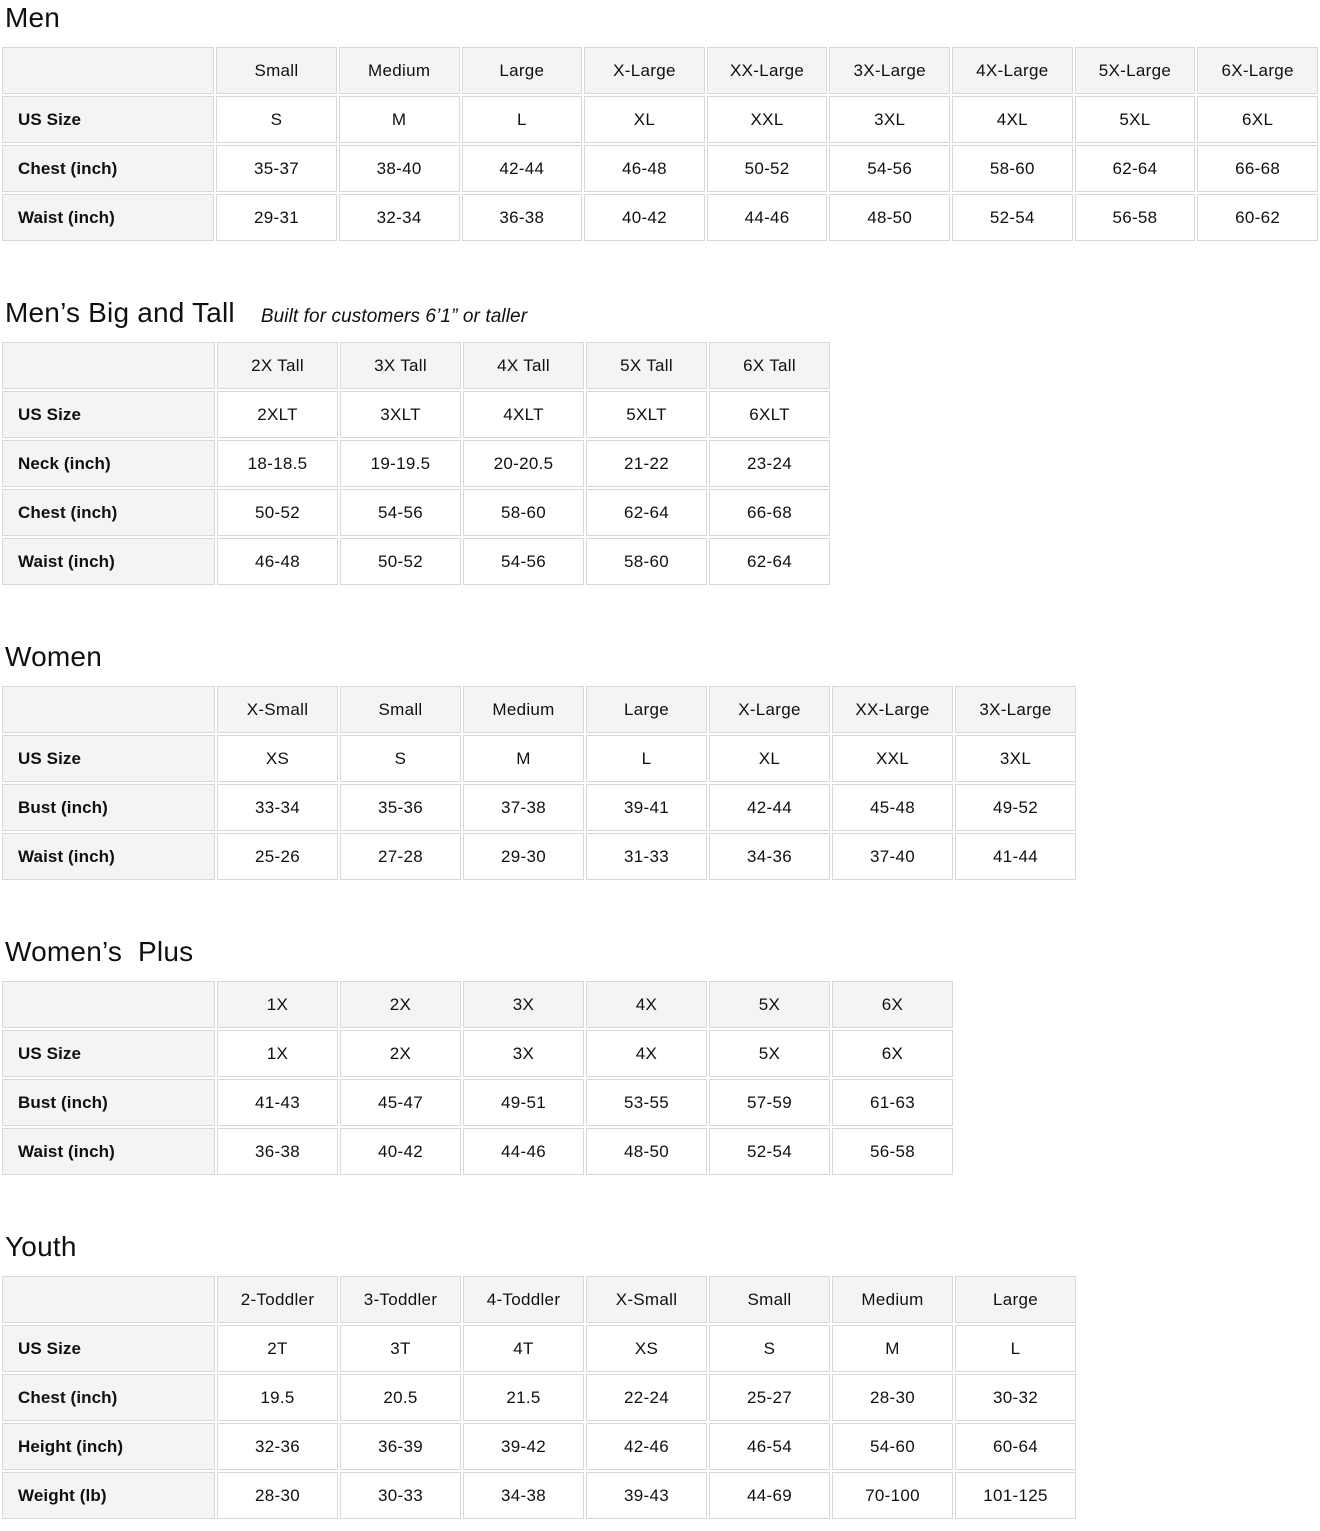  What do you see at coordinates (646, 856) in the screenshot?
I see `size-cell: 31-33` at bounding box center [646, 856].